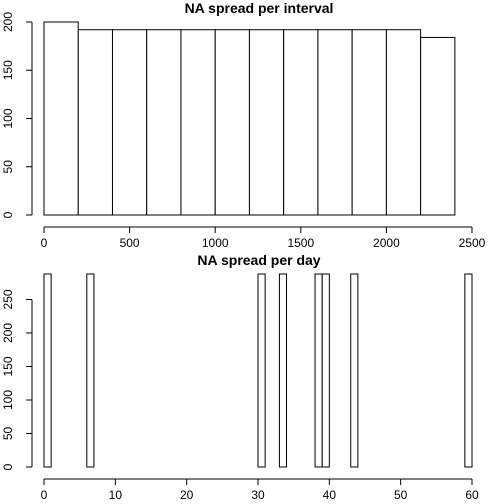  What do you see at coordinates (401, 495) in the screenshot?
I see `x-tick-label: 50` at bounding box center [401, 495].